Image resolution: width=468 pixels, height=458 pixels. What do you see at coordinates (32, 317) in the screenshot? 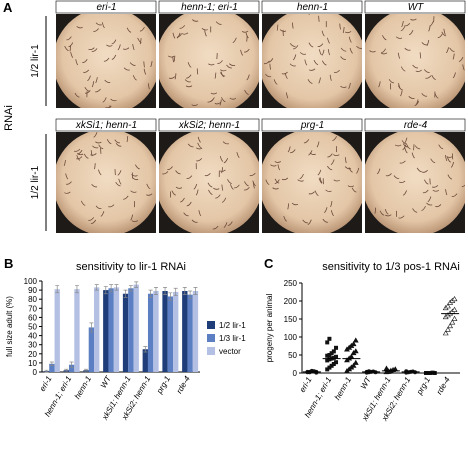
I see `y-tick-label: 60` at bounding box center [32, 317].